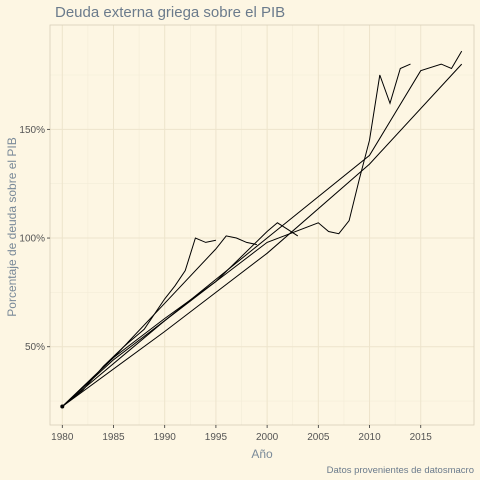 The image size is (480, 480). What do you see at coordinates (165, 437) in the screenshot?
I see `x-tick-label: 1990` at bounding box center [165, 437].